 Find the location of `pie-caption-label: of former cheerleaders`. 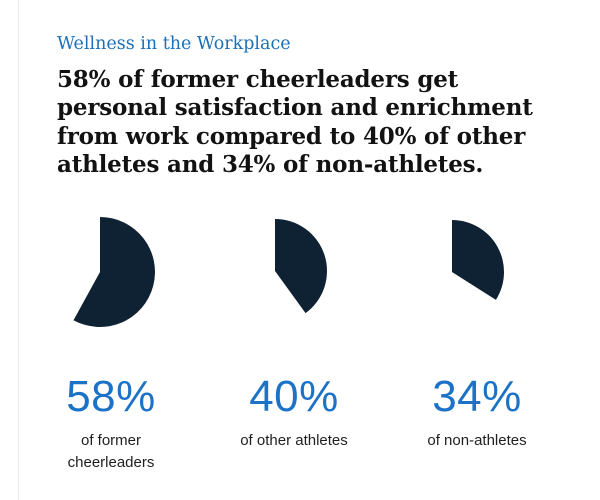

pie-caption-label: of former cheerleaders is located at coordinates (111, 451).